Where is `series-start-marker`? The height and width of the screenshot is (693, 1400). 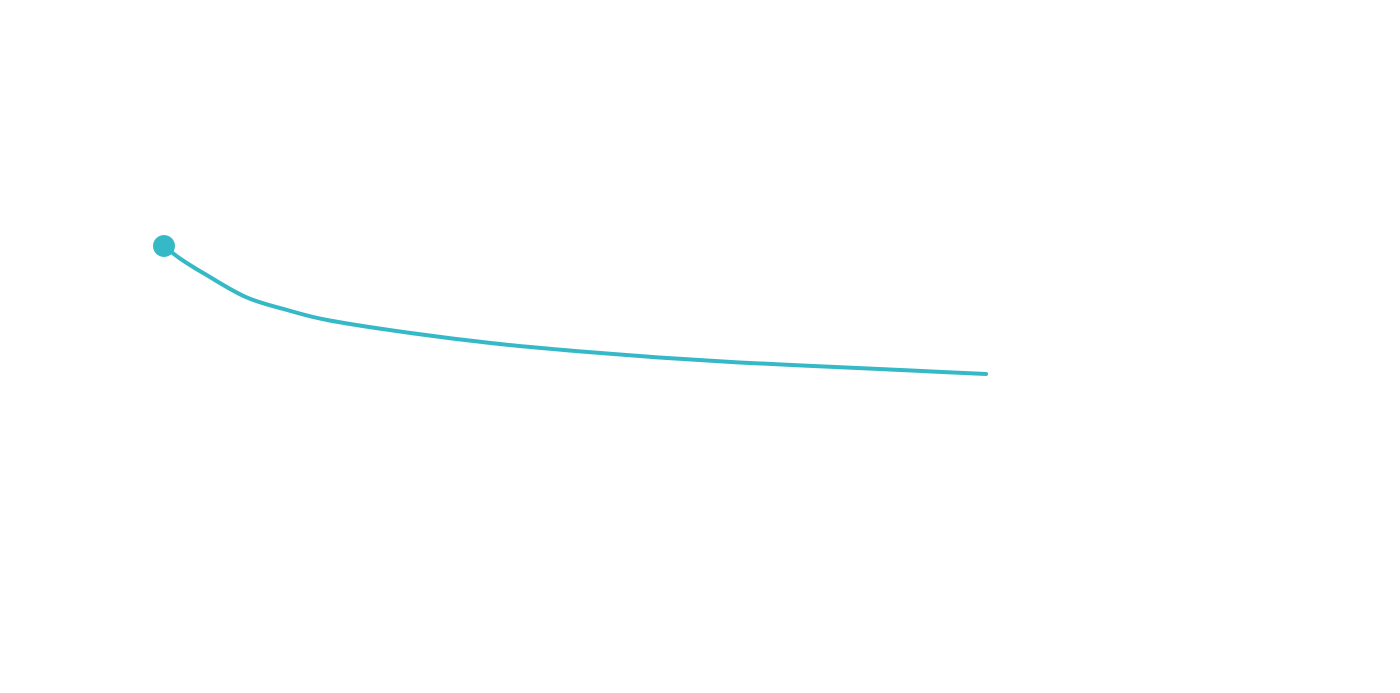
series-start-marker is located at coordinates (164, 246).